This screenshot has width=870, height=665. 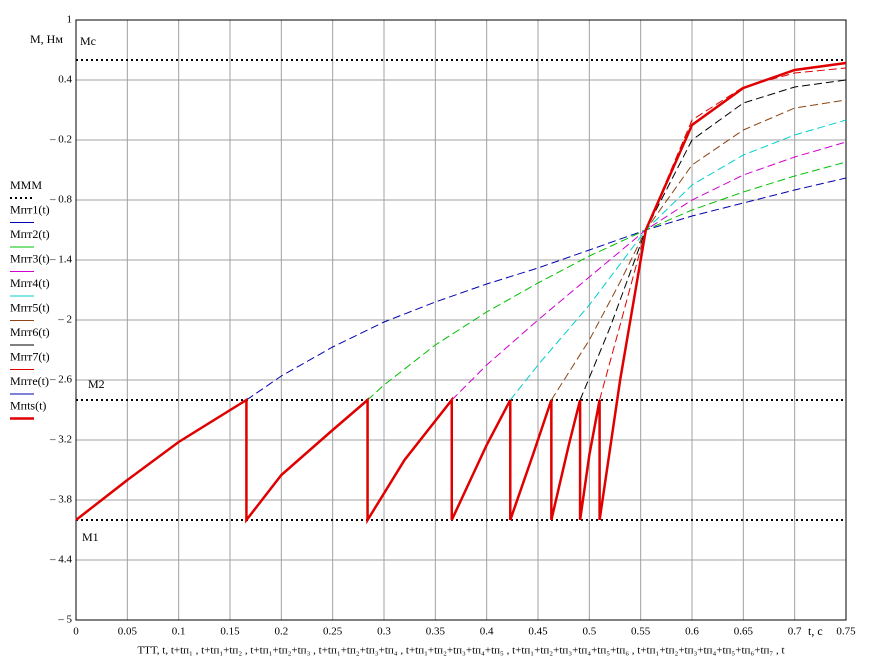 What do you see at coordinates (538, 632) in the screenshot?
I see `x-tick-label: 0.45` at bounding box center [538, 632].